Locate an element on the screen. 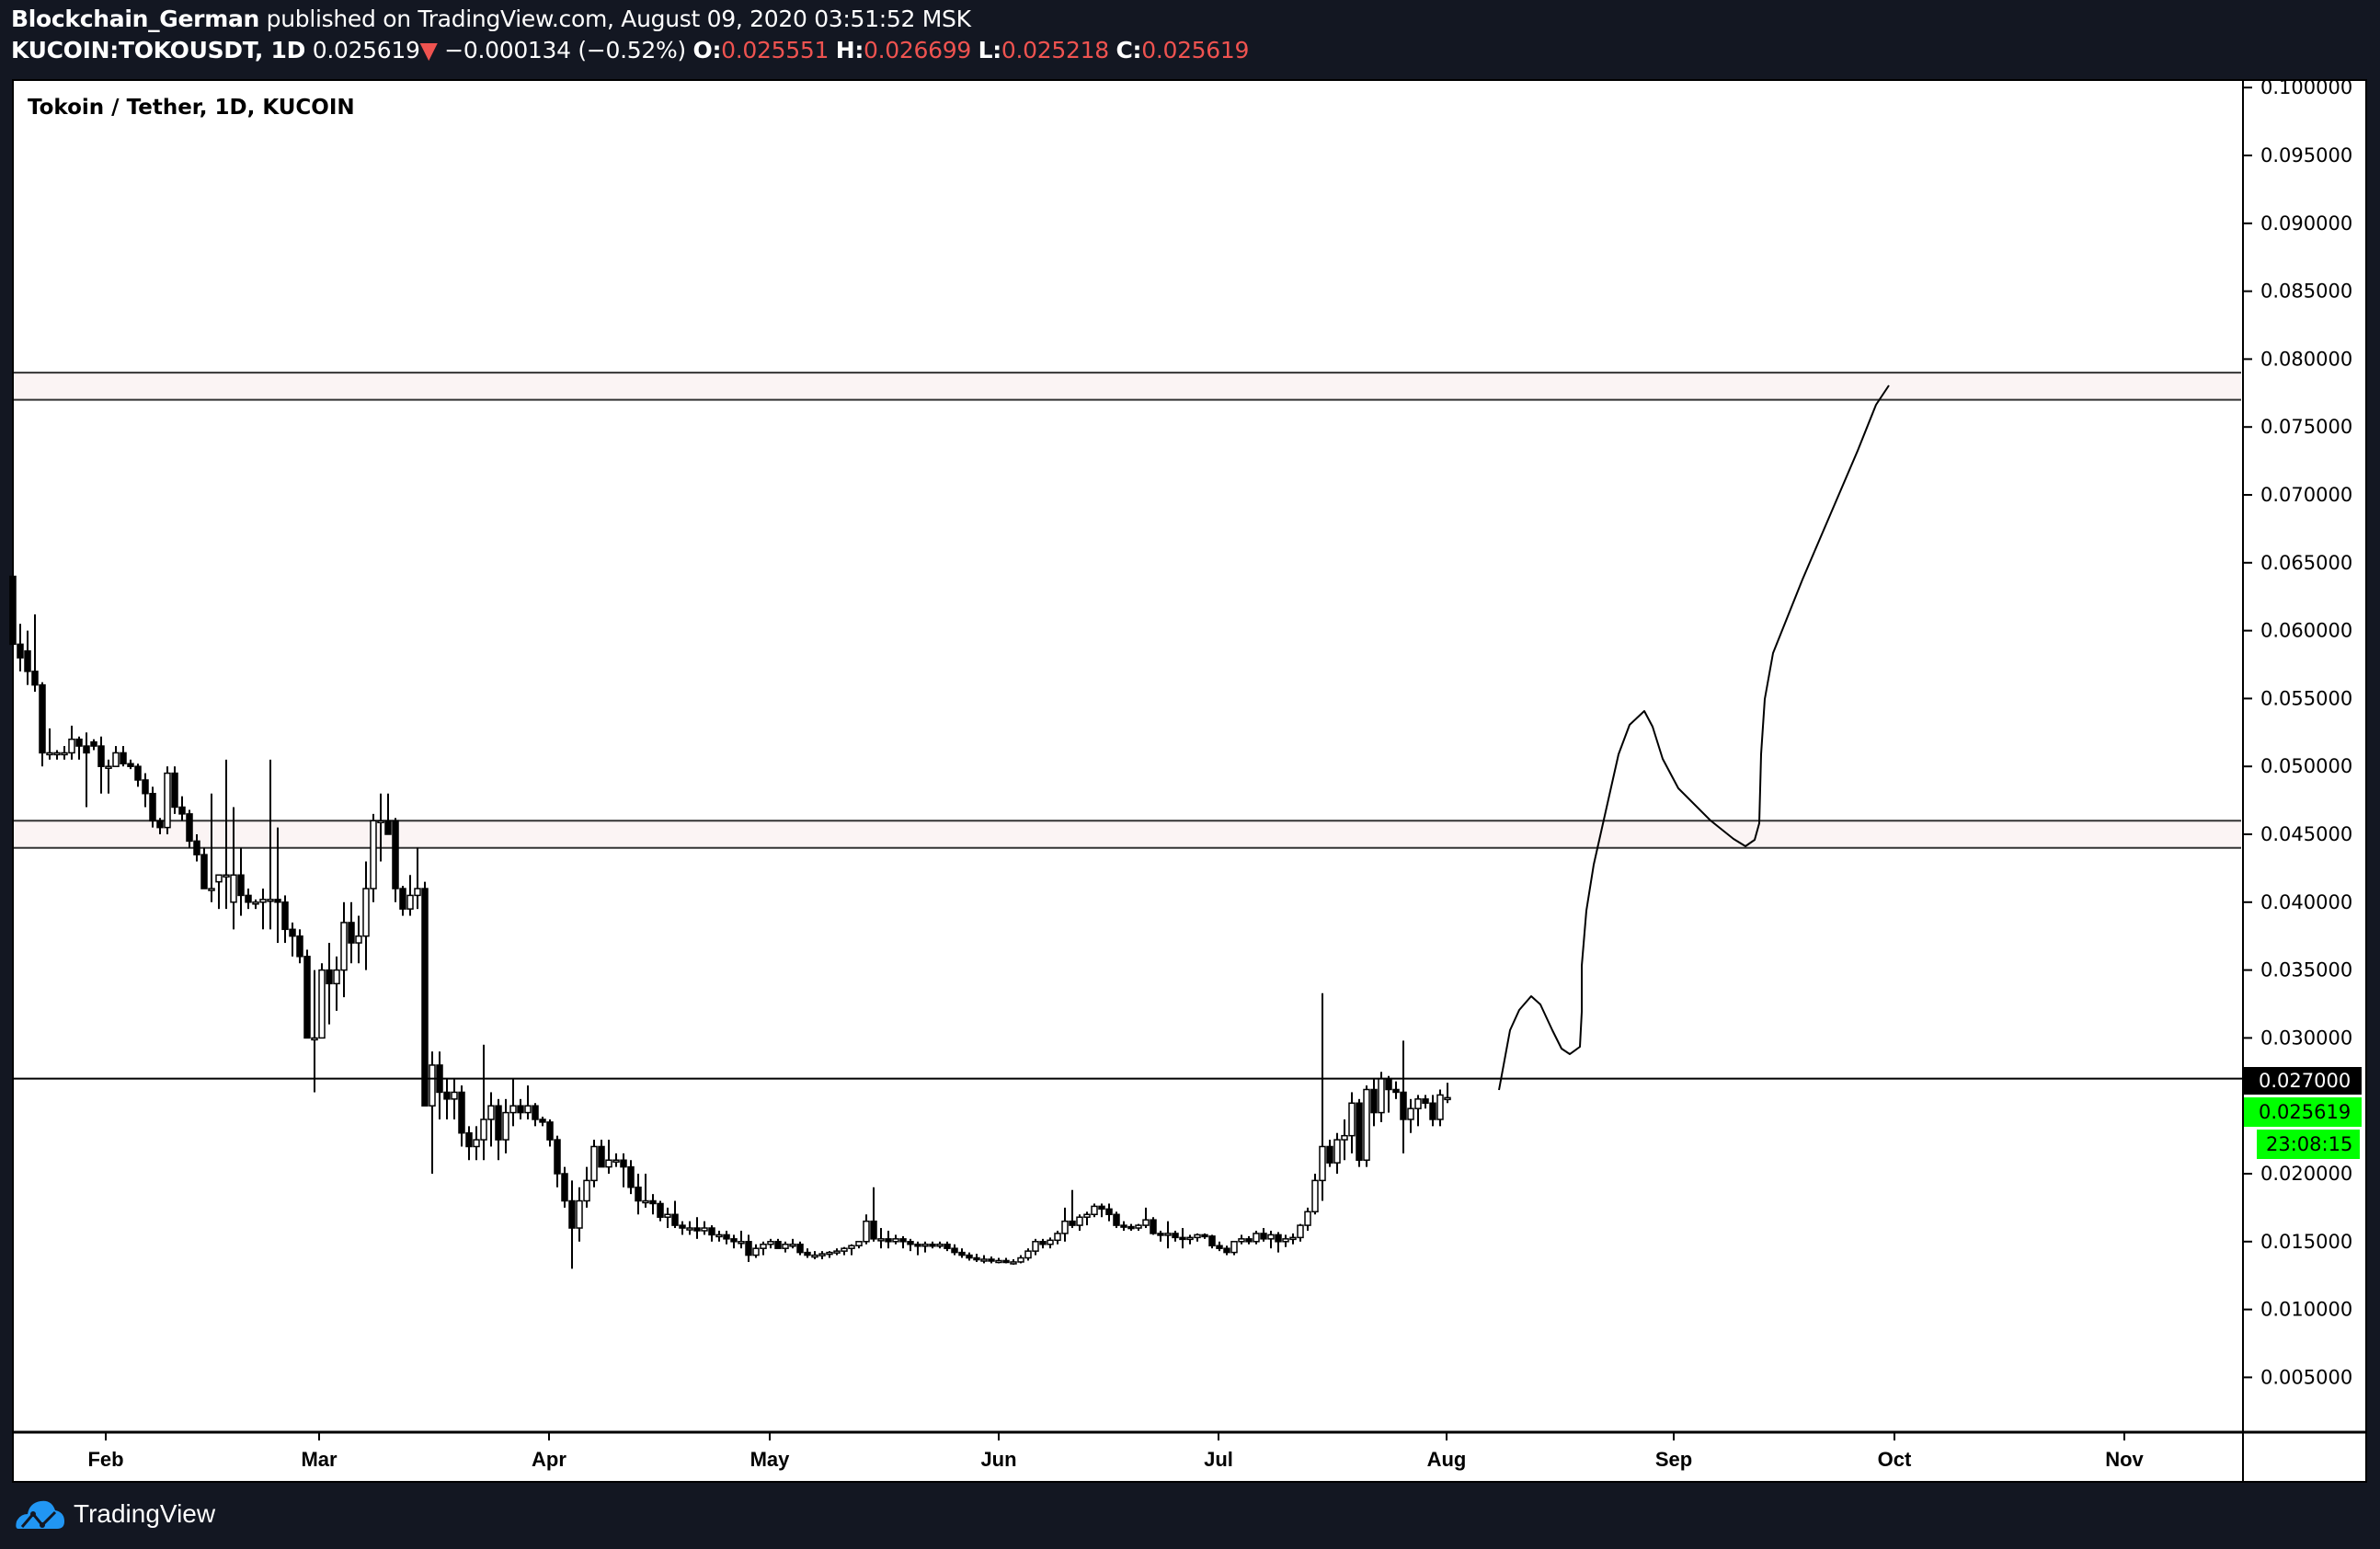 The image size is (2380, 1549). open-value: 0.025551 is located at coordinates (775, 50).